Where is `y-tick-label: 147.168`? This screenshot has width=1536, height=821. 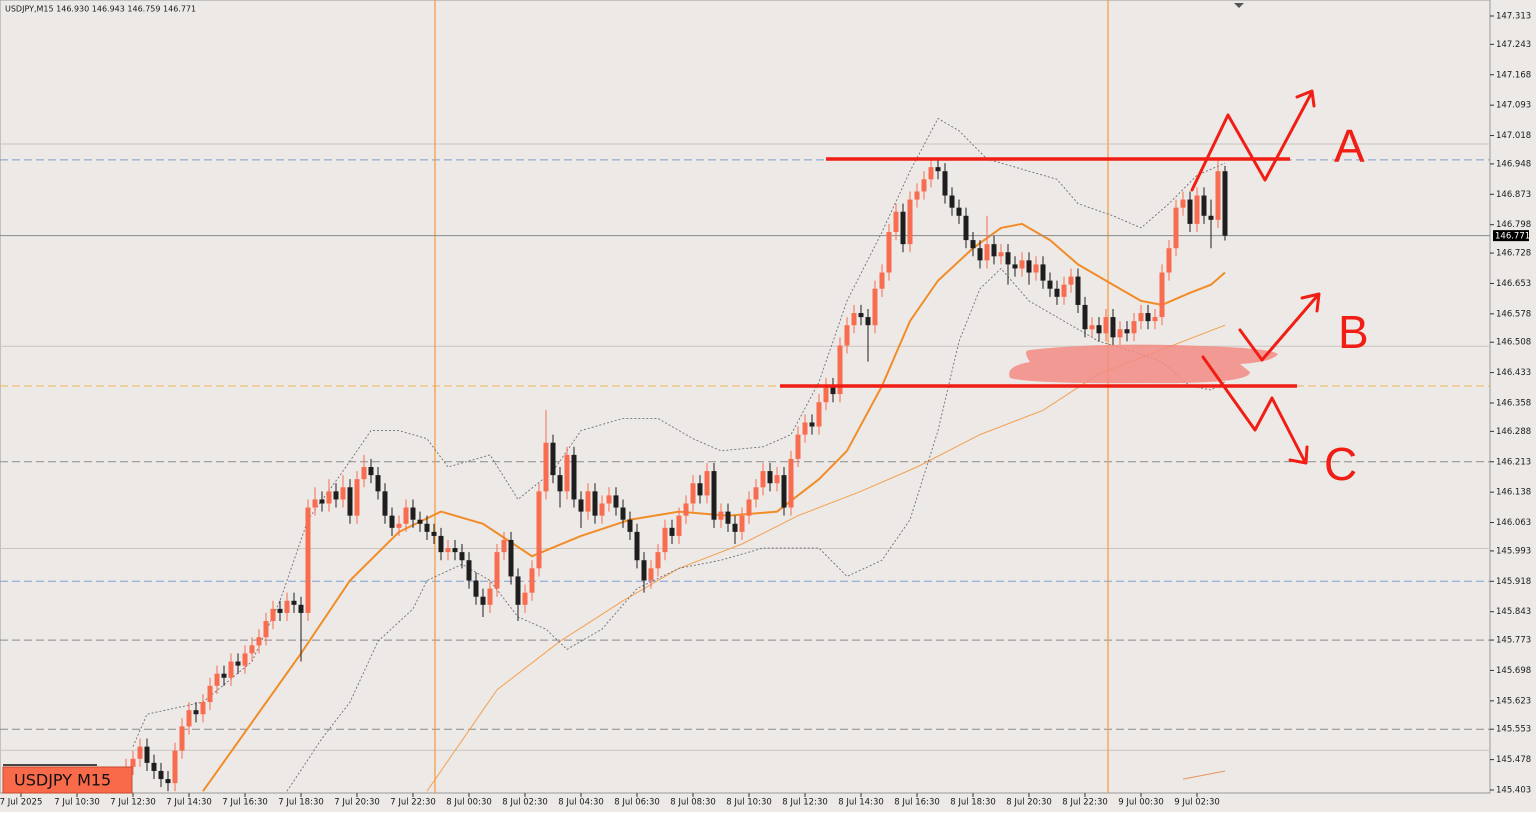 y-tick-label: 147.168 is located at coordinates (1513, 75).